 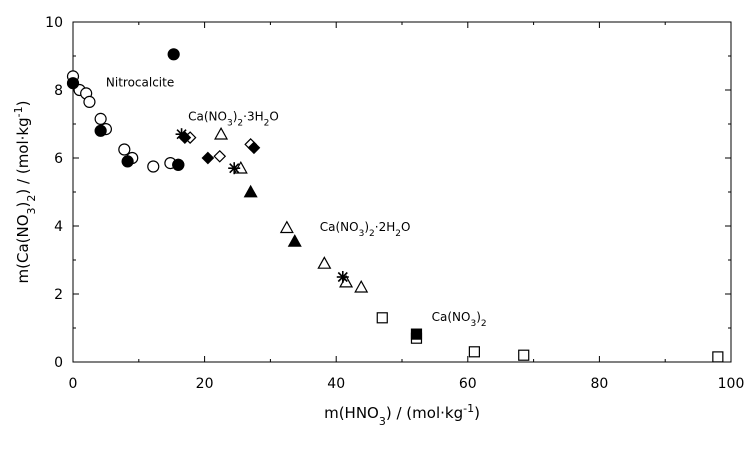 I want to click on x-tick-label: 0, so click(x=73, y=384).